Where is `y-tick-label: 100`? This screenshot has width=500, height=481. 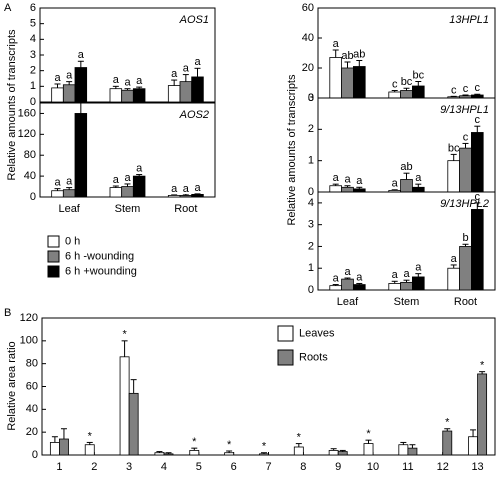
y-tick-label: 100 is located at coordinates (29, 341).